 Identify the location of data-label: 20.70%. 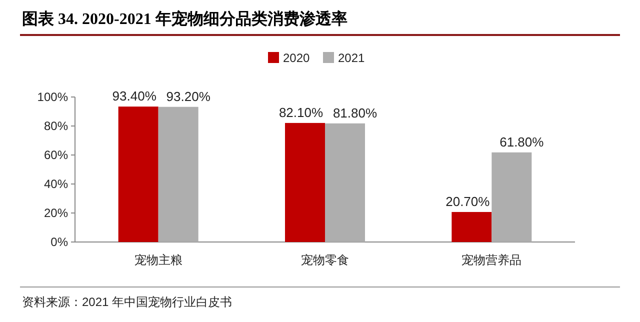
(468, 201).